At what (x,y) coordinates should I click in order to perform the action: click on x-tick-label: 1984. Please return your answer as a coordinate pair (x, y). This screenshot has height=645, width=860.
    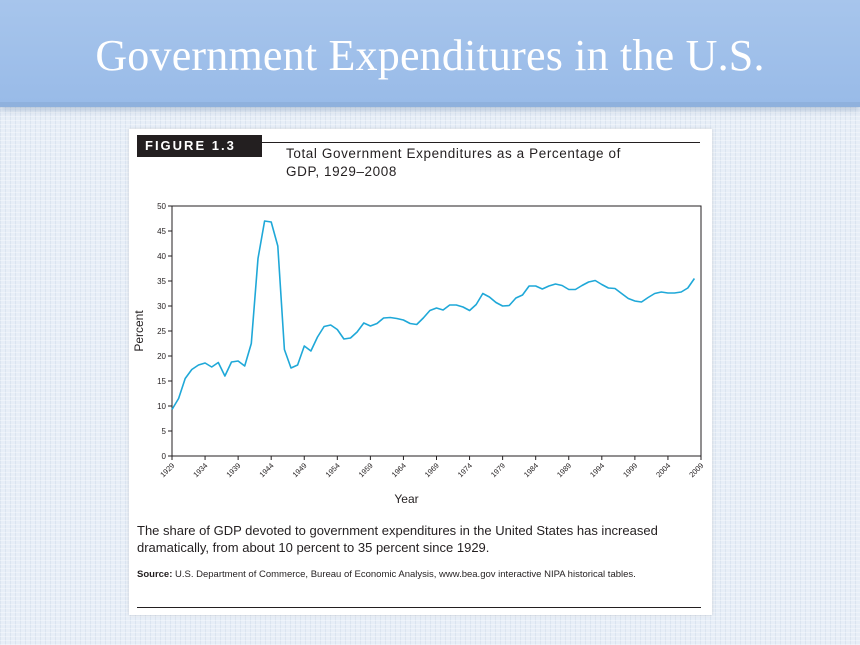
    Looking at the image, I should click on (531, 470).